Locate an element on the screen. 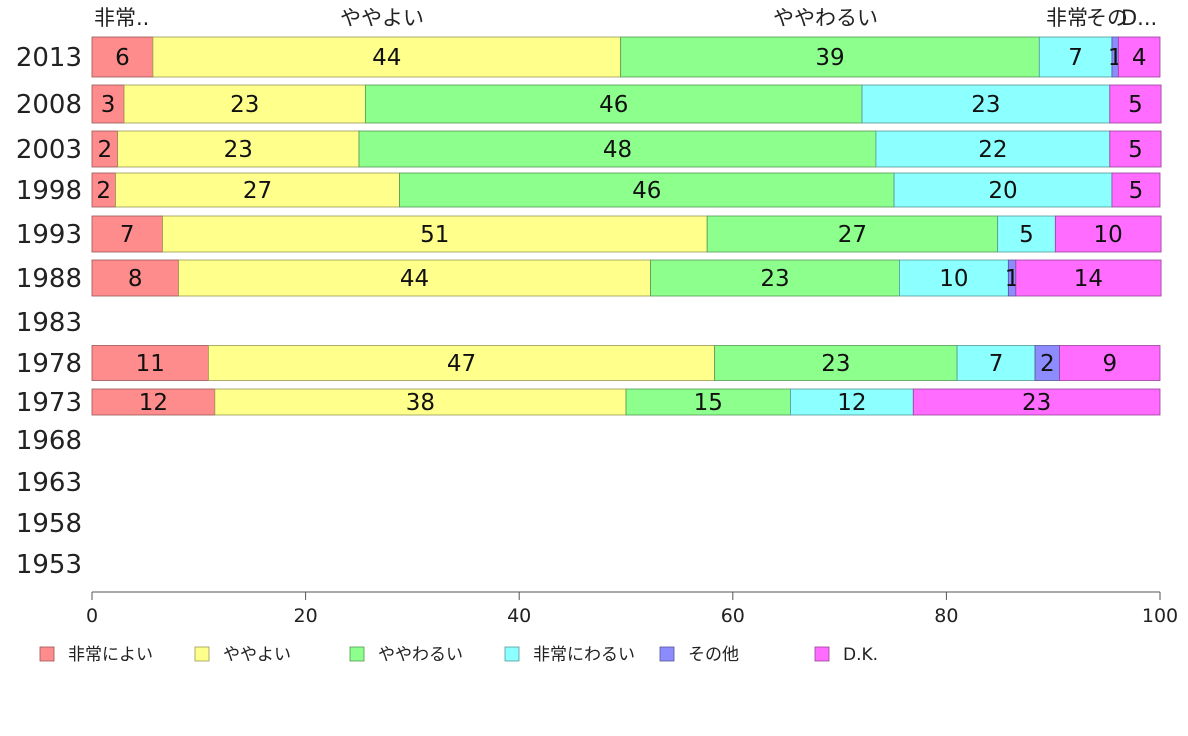 Image resolution: width=1188 pixels, height=736 pixels. bar-row-1993: 7 51 27 5 10 is located at coordinates (626, 234).